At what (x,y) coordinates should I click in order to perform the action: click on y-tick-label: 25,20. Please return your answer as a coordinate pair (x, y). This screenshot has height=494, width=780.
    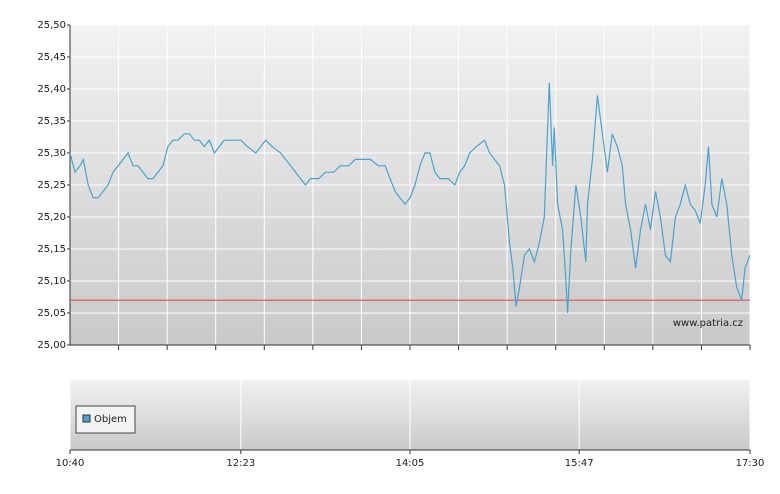
    Looking at the image, I should click on (51, 217).